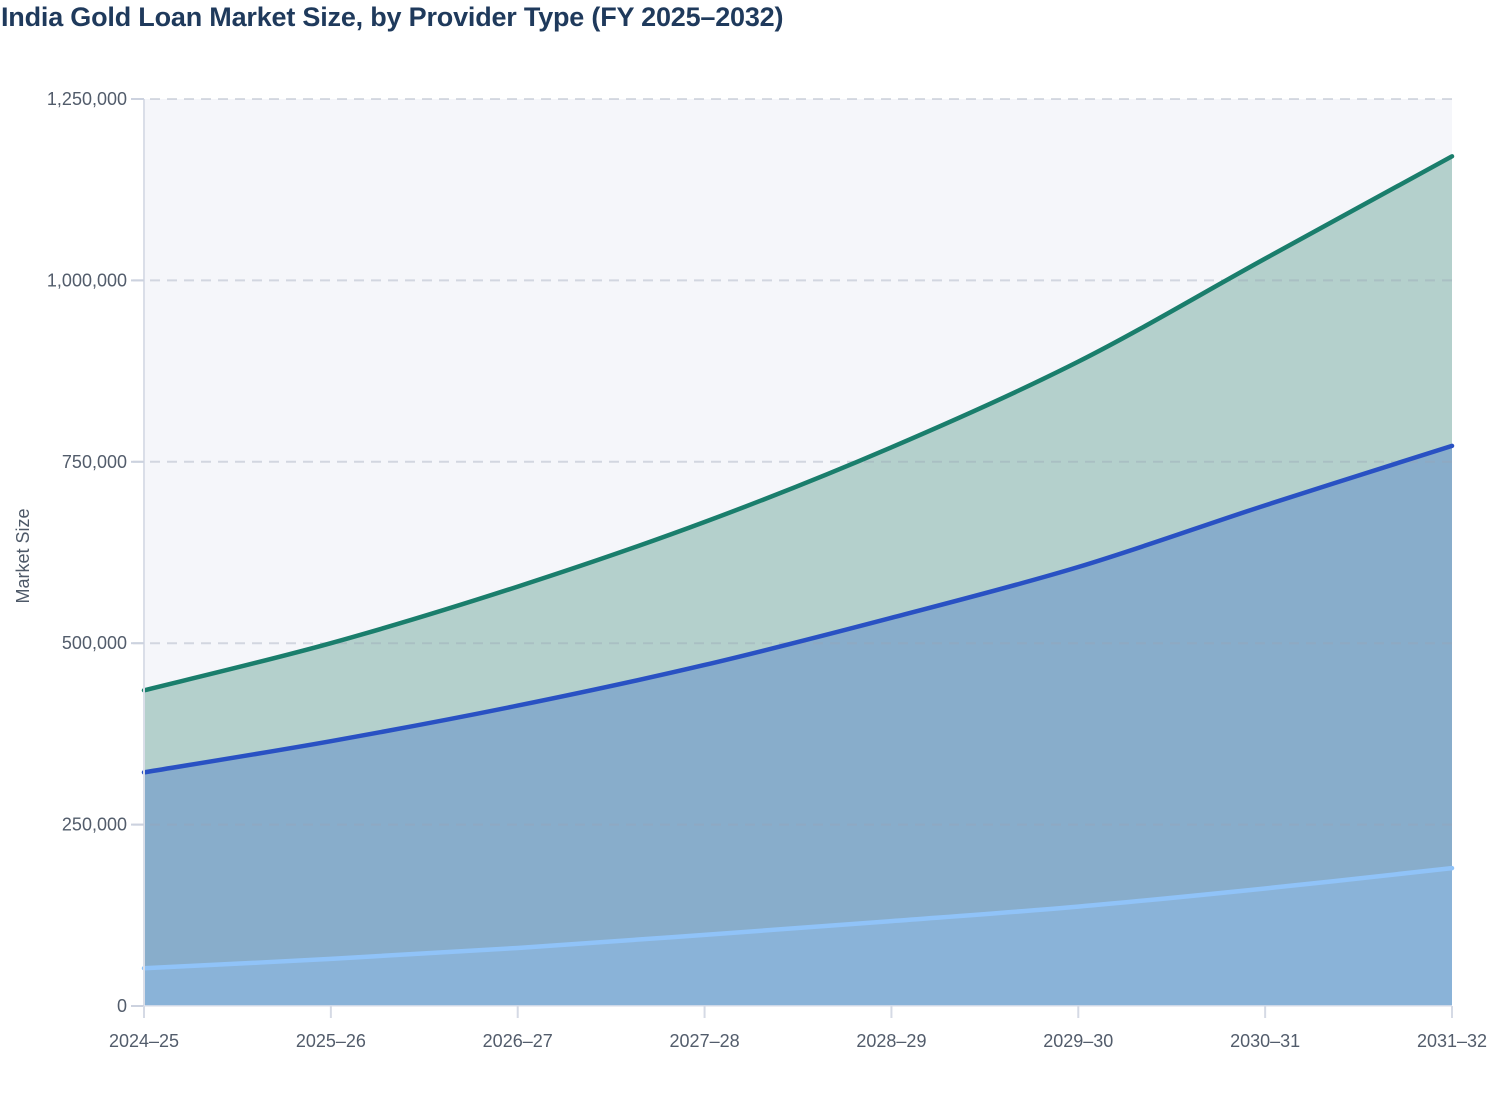 Image resolution: width=1508 pixels, height=1120 pixels. I want to click on y-tick-label: 1,000,000, so click(87, 280).